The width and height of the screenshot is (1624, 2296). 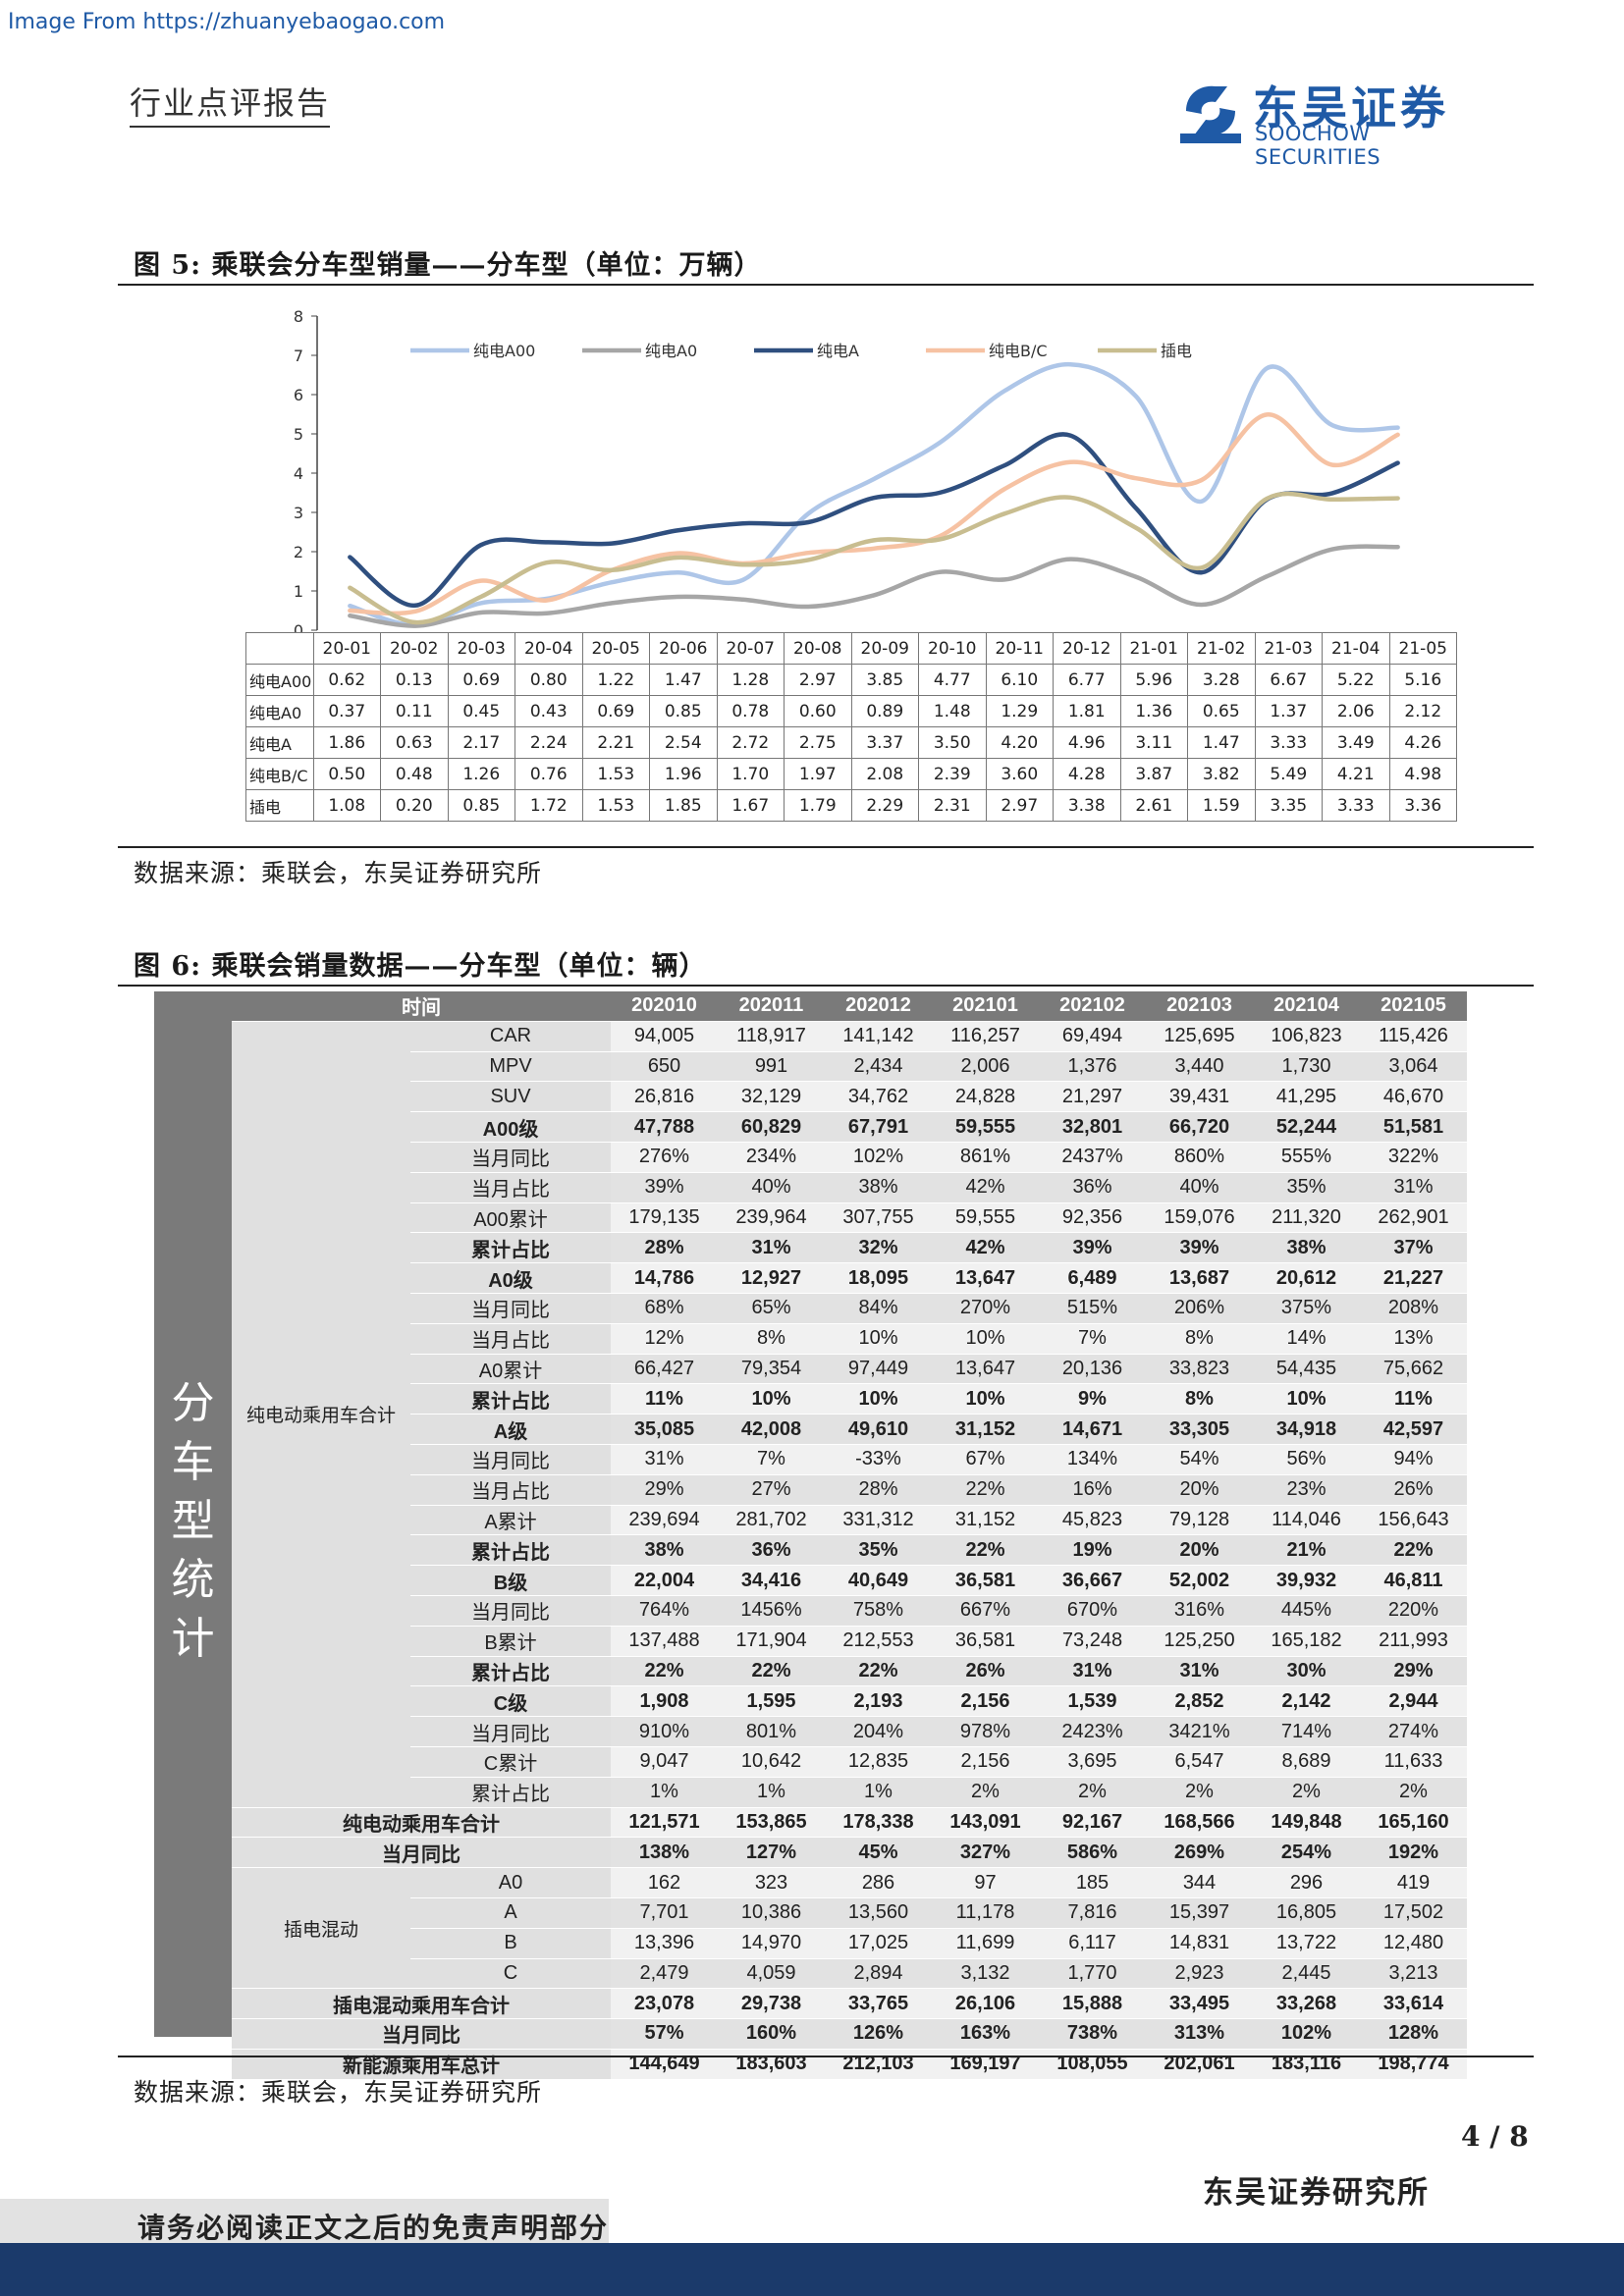 I want to click on value-cell: 6,117, so click(x=1092, y=1943).